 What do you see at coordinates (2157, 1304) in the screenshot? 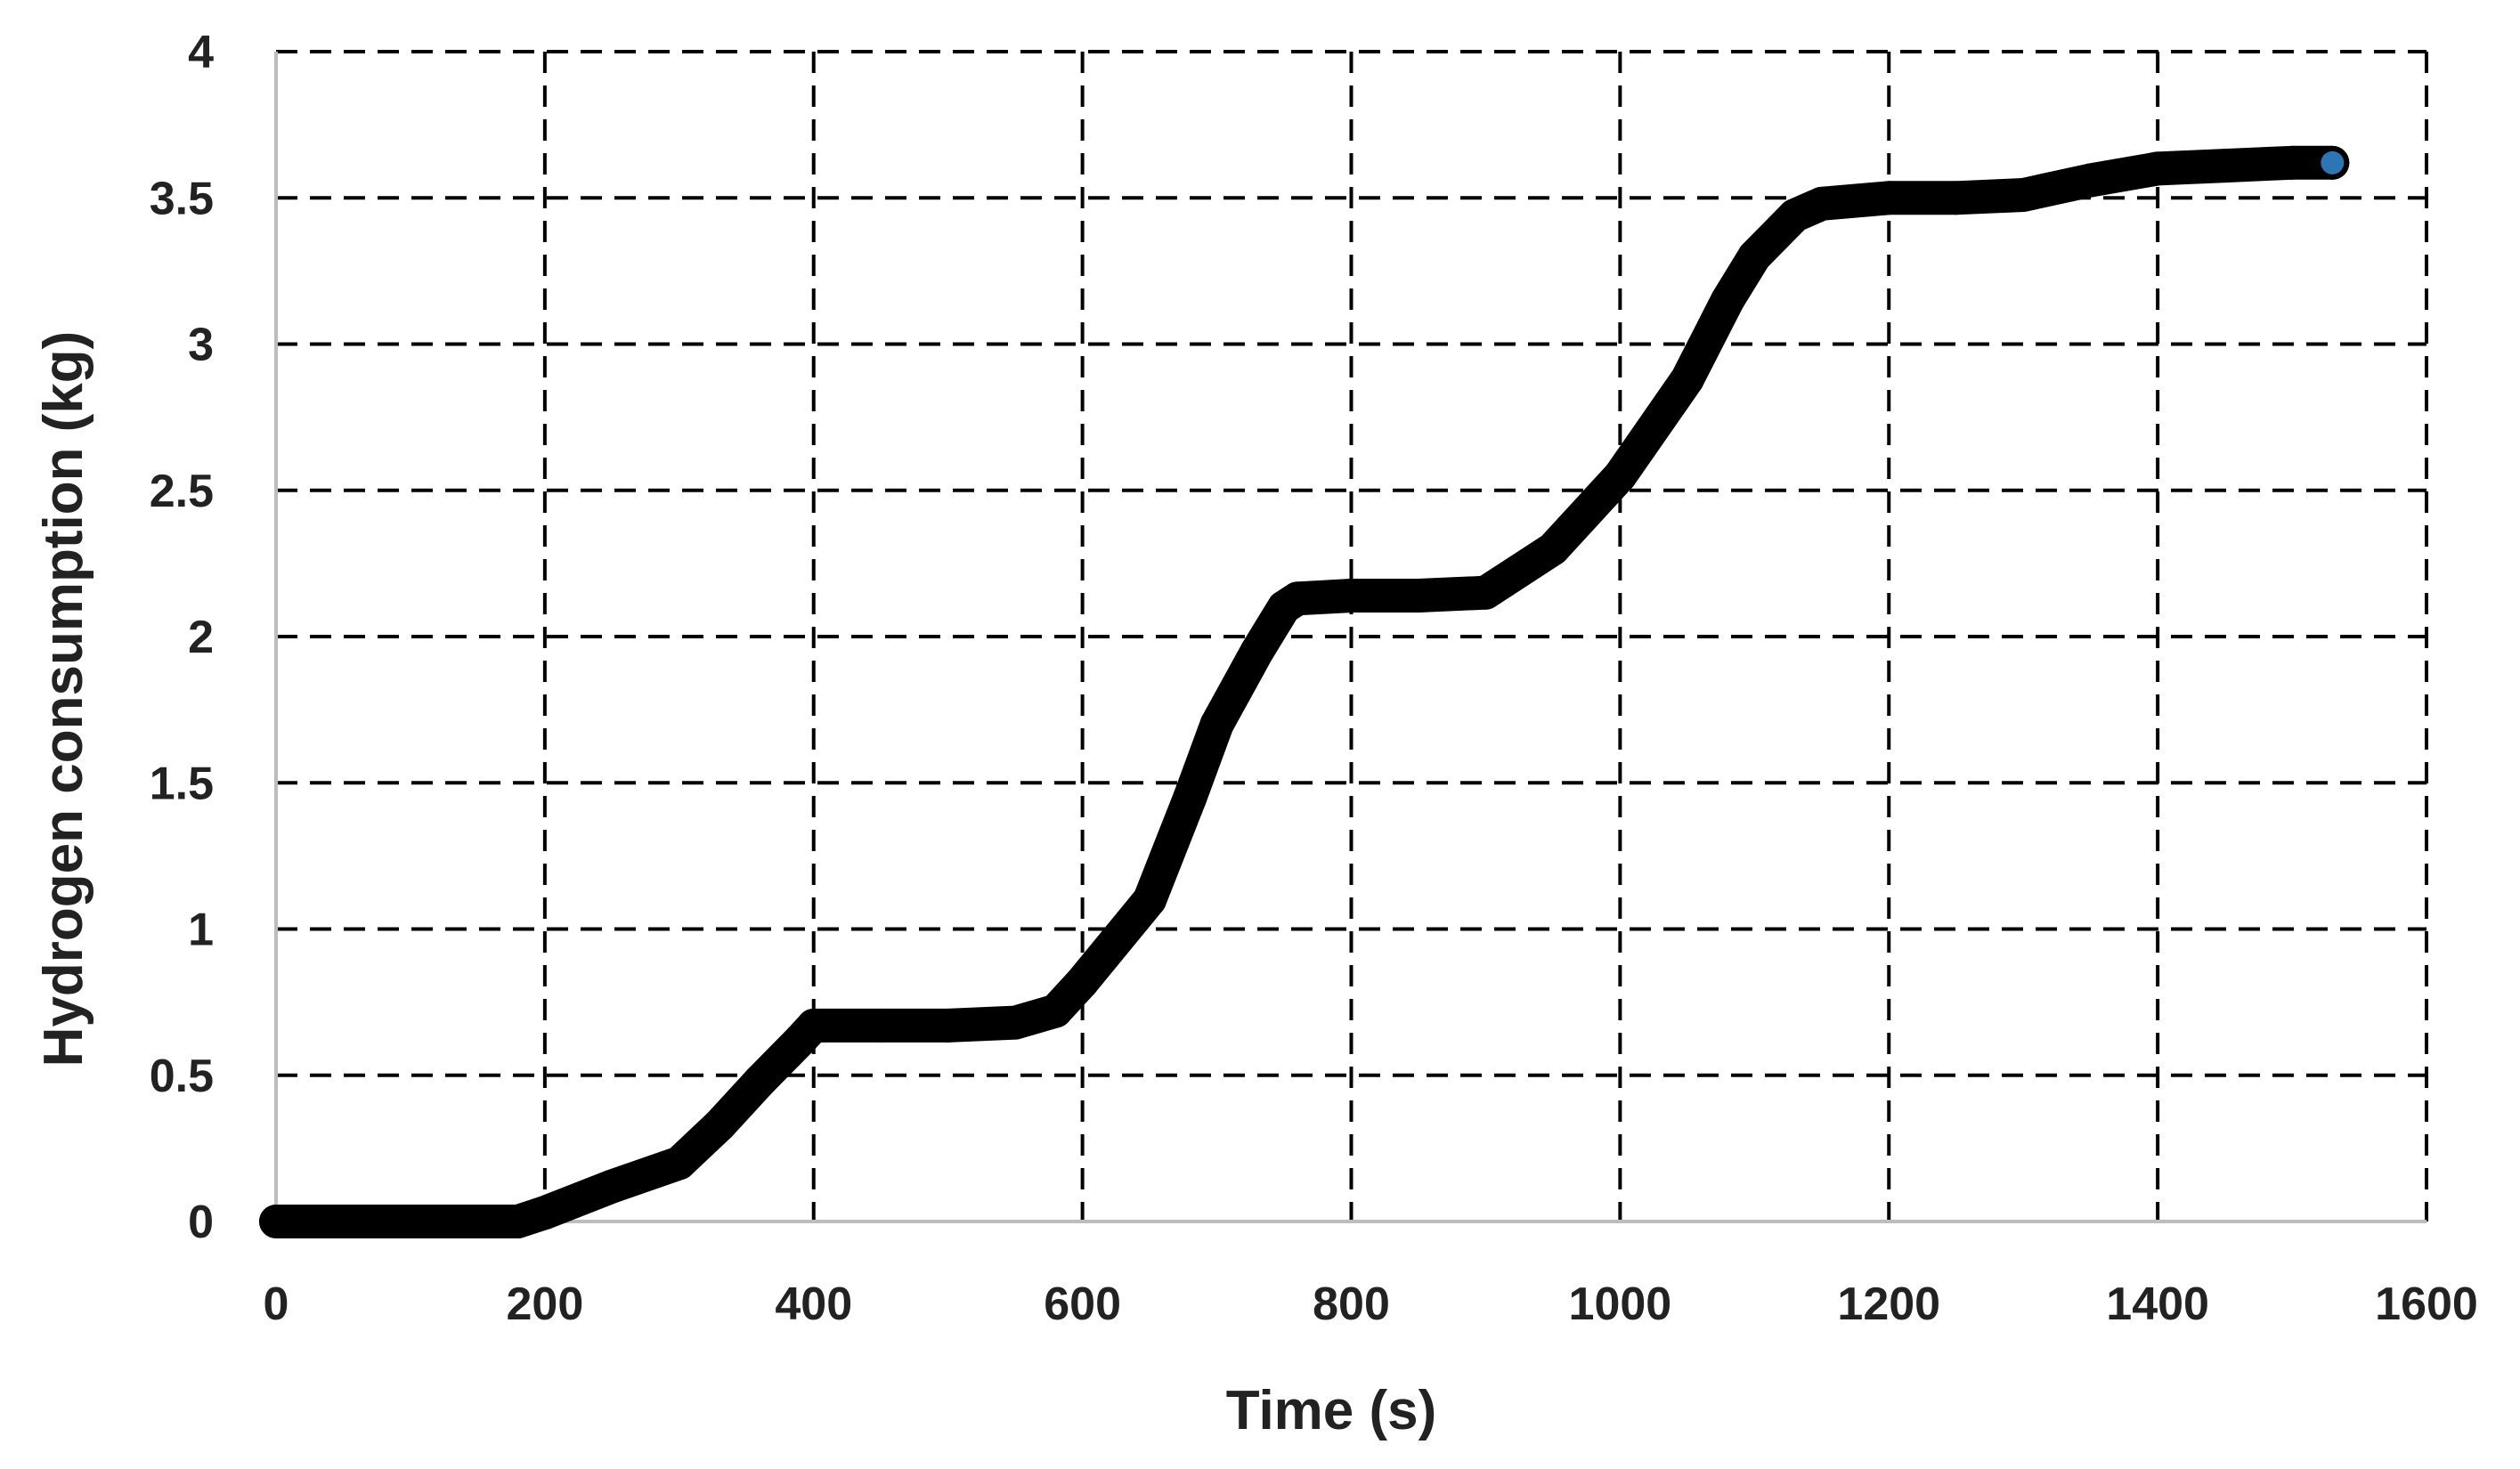
I see `x-tick-label: 1400` at bounding box center [2157, 1304].